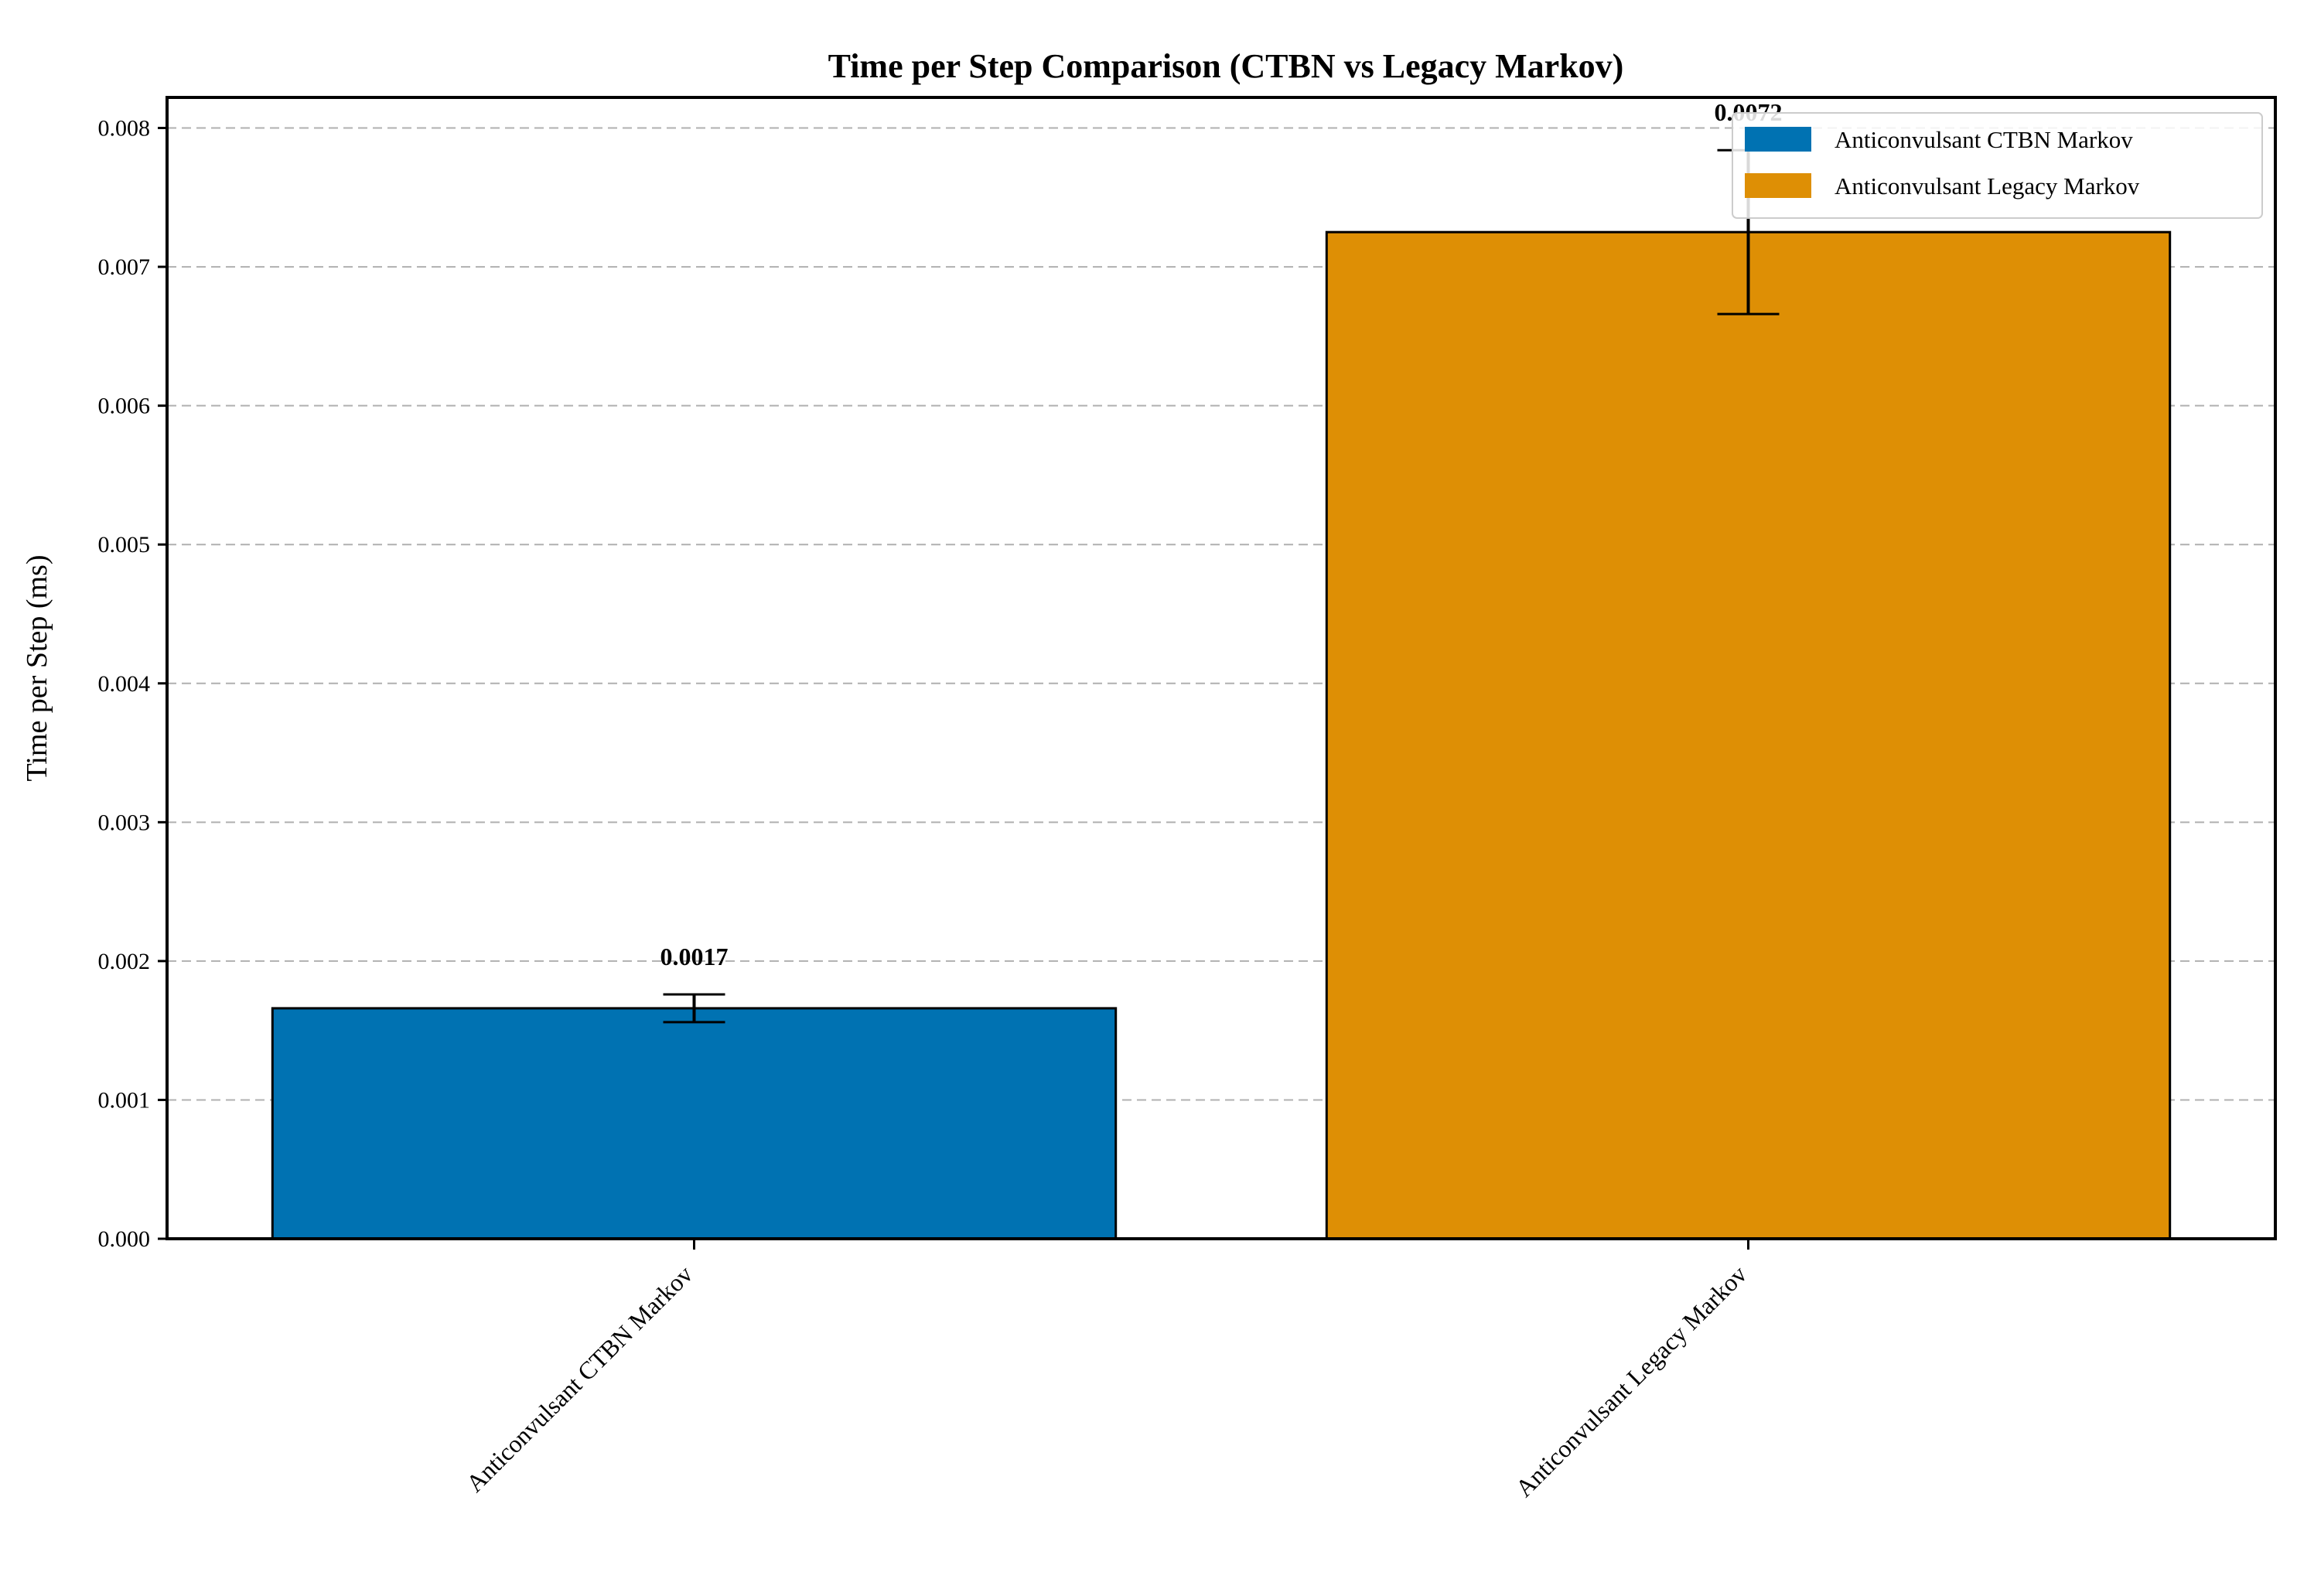 The image size is (2297, 1596). Describe the element at coordinates (124, 545) in the screenshot. I see `y-tick-label: 0.005` at that location.